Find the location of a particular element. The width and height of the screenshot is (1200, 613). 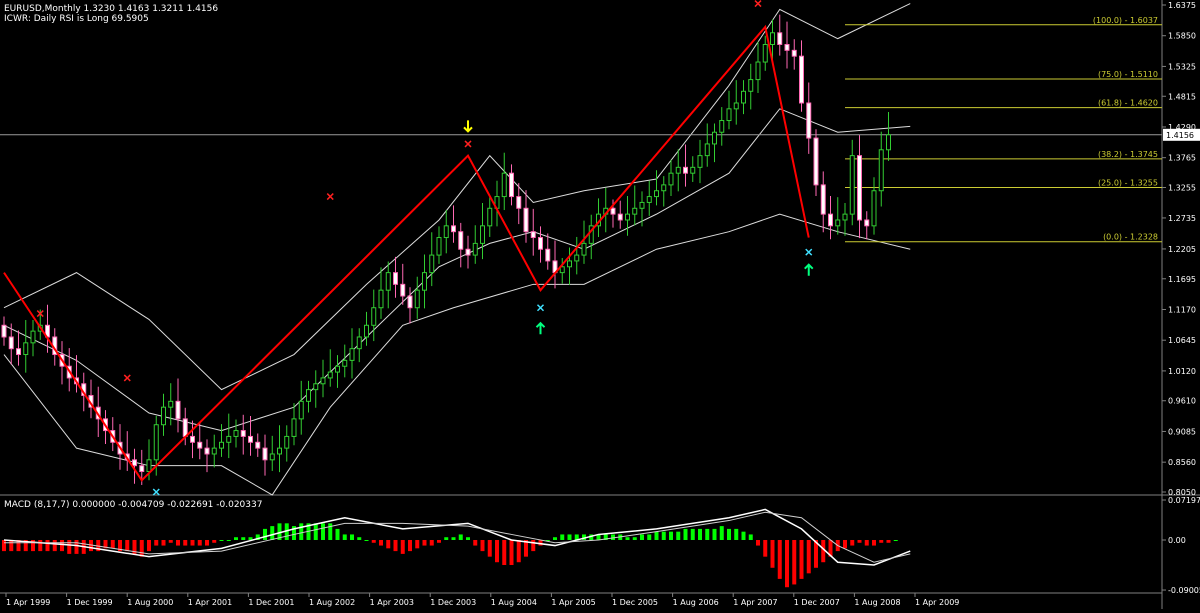

signal-line is located at coordinates (457, 537).